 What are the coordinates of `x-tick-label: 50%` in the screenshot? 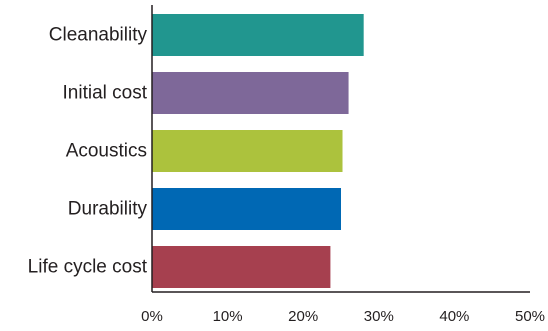 It's located at (530, 316).